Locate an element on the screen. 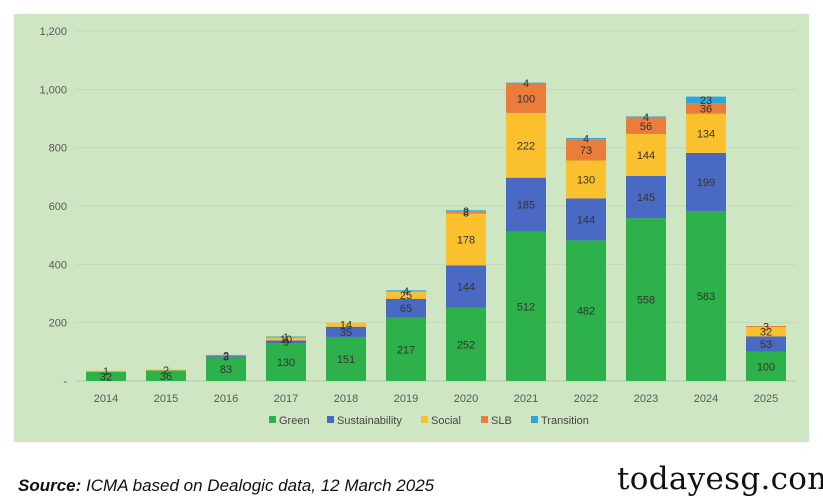  legend-label: Transition is located at coordinates (565, 421).